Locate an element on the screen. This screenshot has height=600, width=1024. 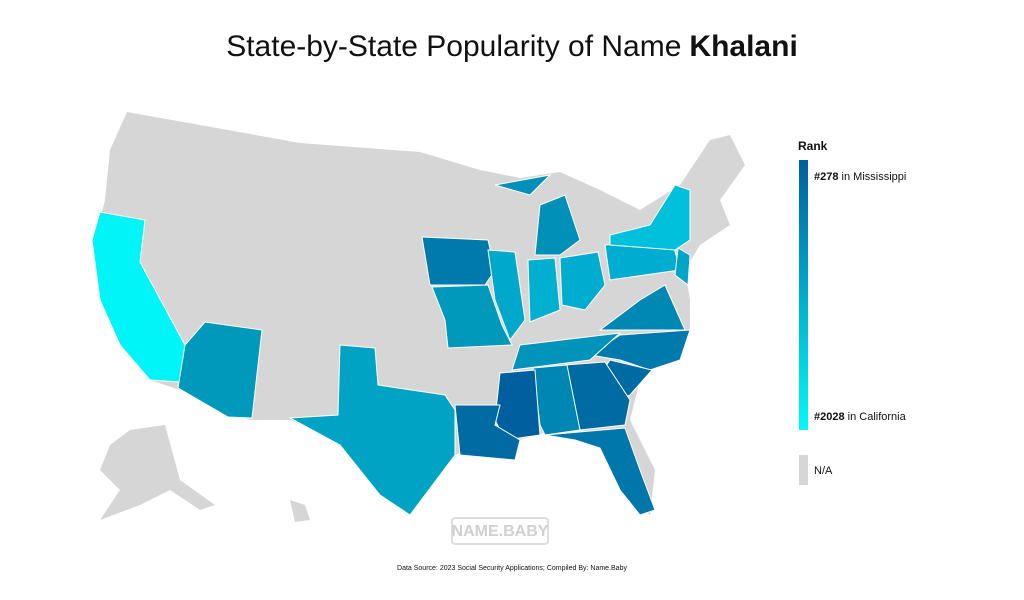
new-york is located at coordinates (650, 217).